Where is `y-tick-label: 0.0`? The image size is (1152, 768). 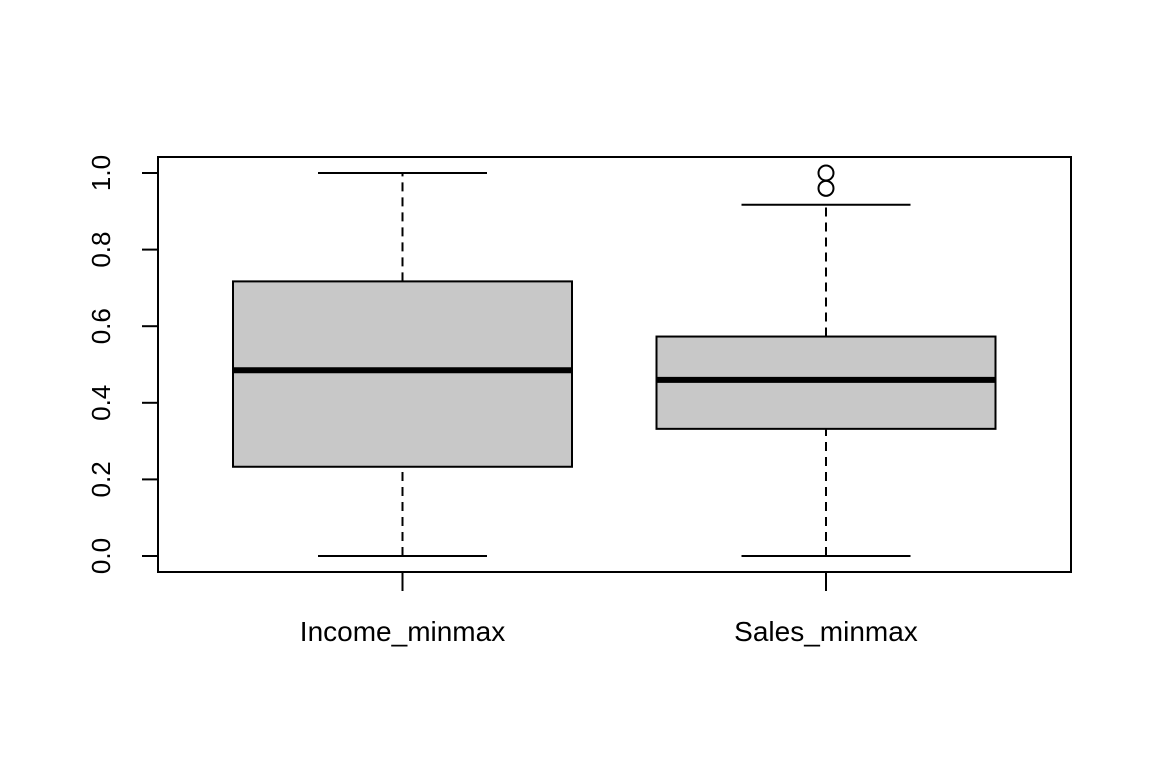 y-tick-label: 0.0 is located at coordinates (101, 556).